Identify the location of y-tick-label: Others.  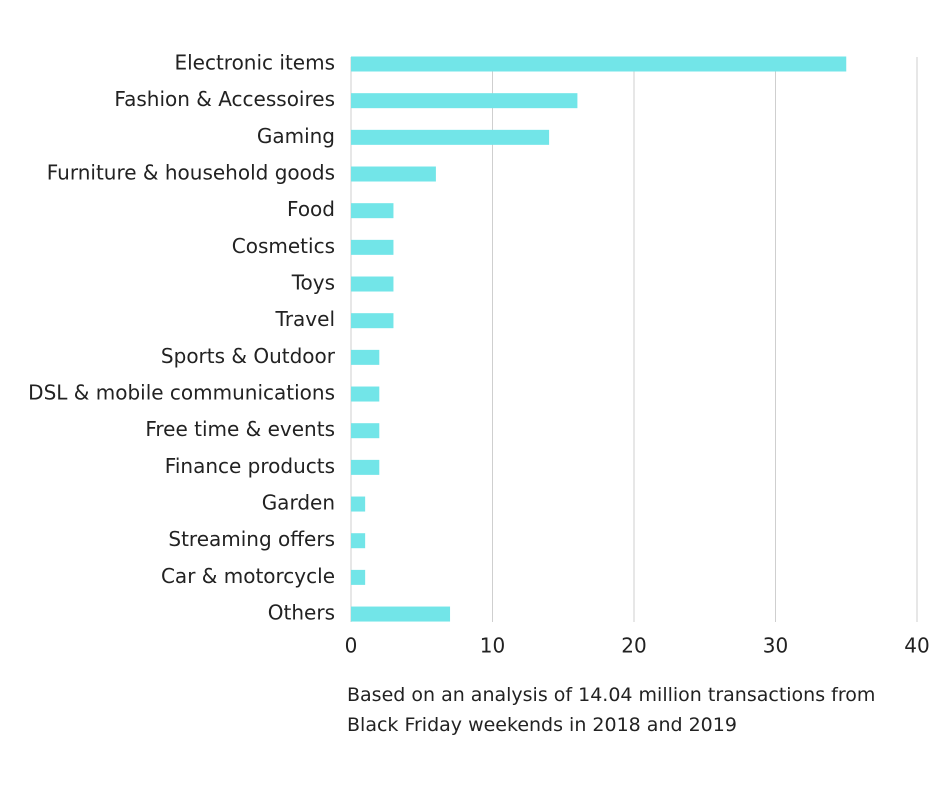
(301, 613).